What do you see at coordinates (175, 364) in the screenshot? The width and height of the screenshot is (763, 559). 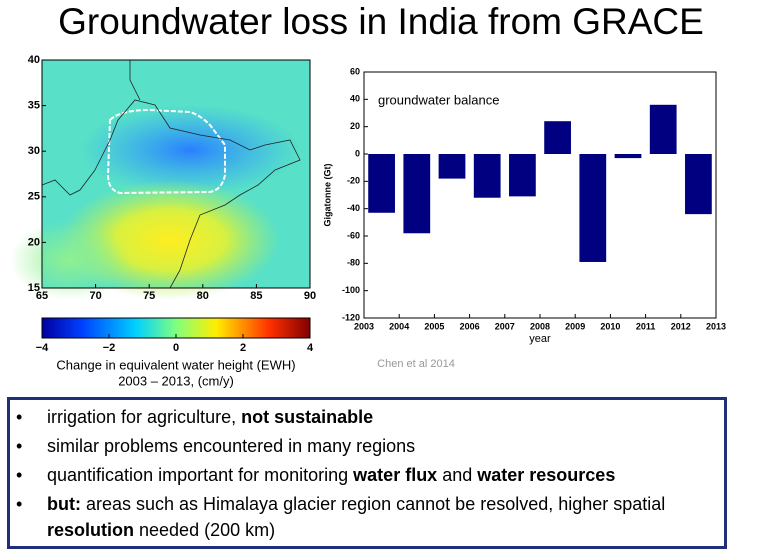 I see `map-caption: Change in equivalent water height (EWH)` at bounding box center [175, 364].